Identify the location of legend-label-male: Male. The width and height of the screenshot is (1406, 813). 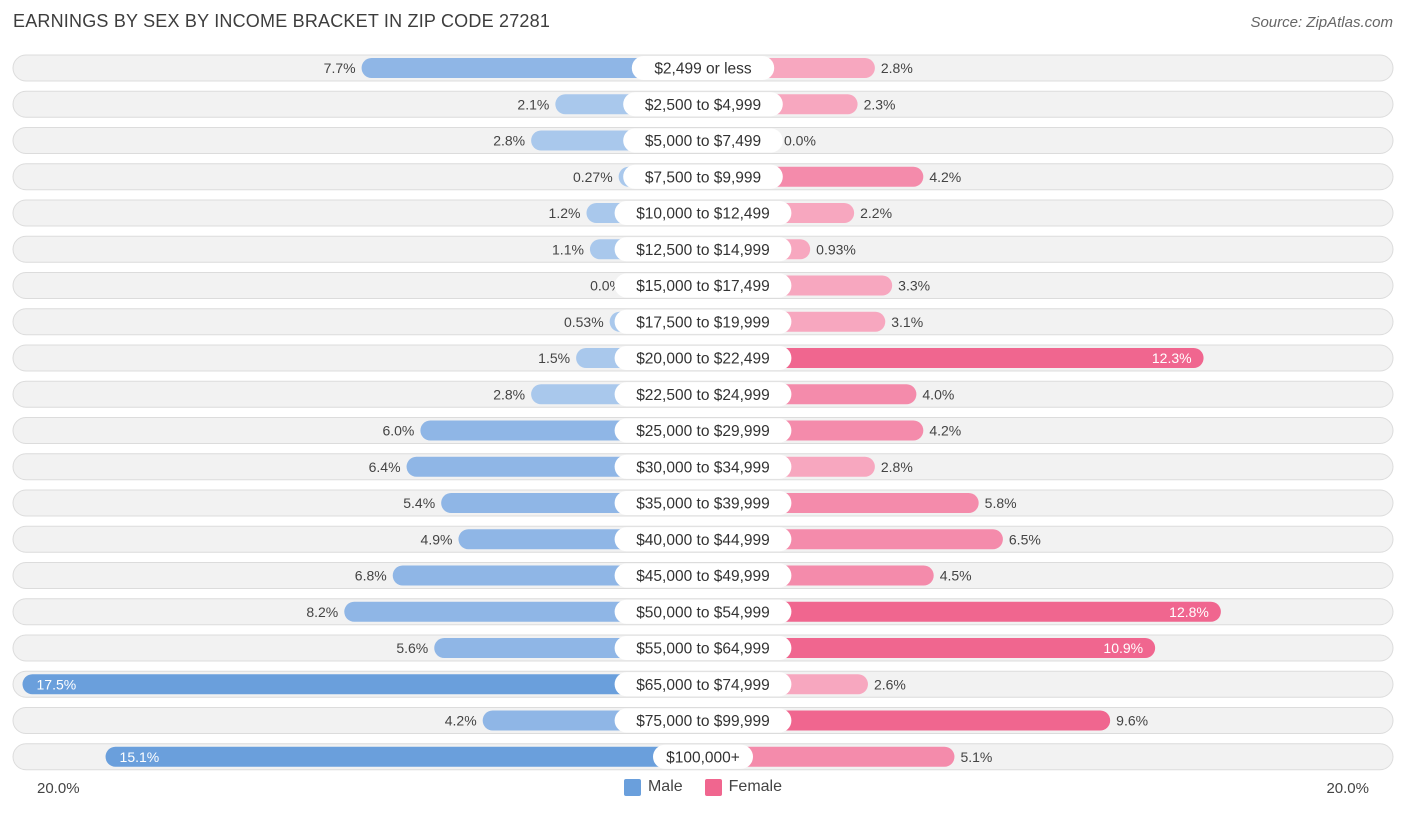
(665, 786).